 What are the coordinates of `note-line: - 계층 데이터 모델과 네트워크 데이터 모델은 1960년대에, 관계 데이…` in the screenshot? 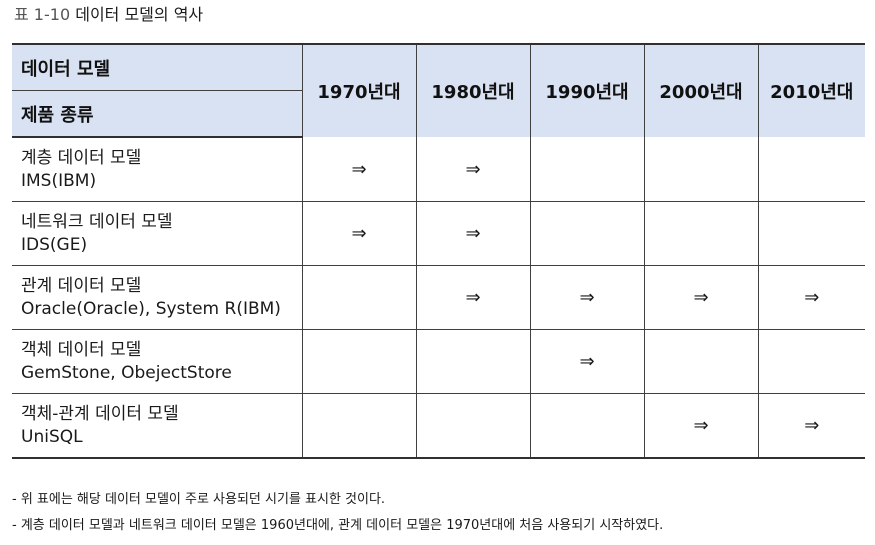 It's located at (338, 525).